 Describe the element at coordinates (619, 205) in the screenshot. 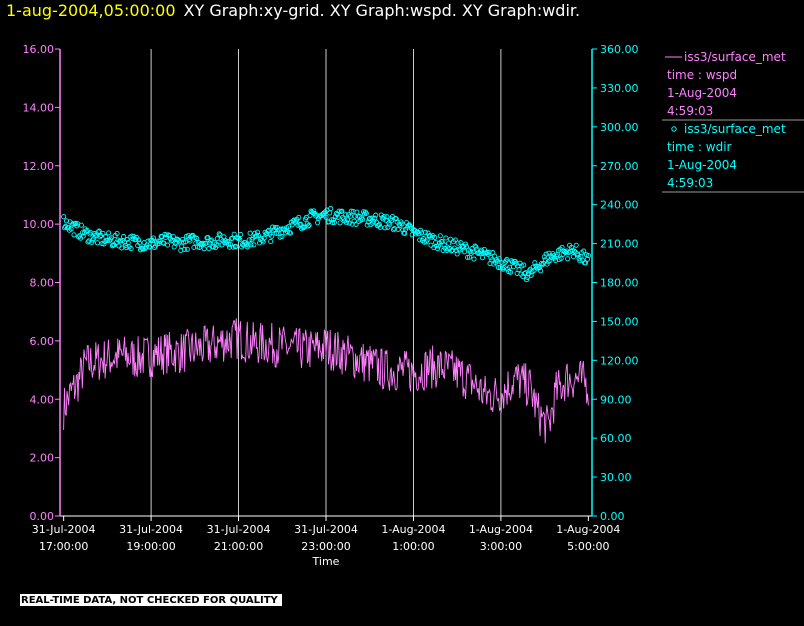

I see `right-tick-label: 240.00` at that location.